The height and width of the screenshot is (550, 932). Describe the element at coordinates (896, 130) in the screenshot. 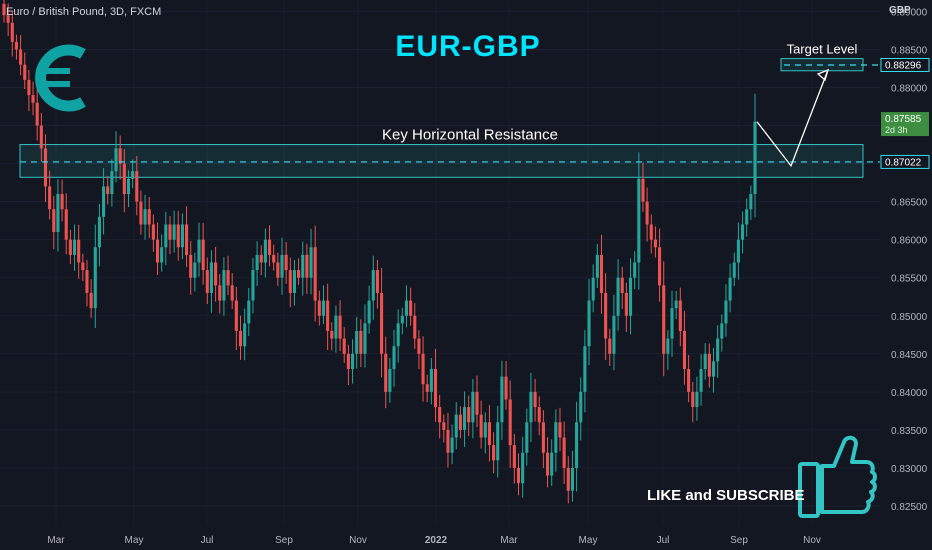

I see `price-label-countdown: 2d 3h` at that location.